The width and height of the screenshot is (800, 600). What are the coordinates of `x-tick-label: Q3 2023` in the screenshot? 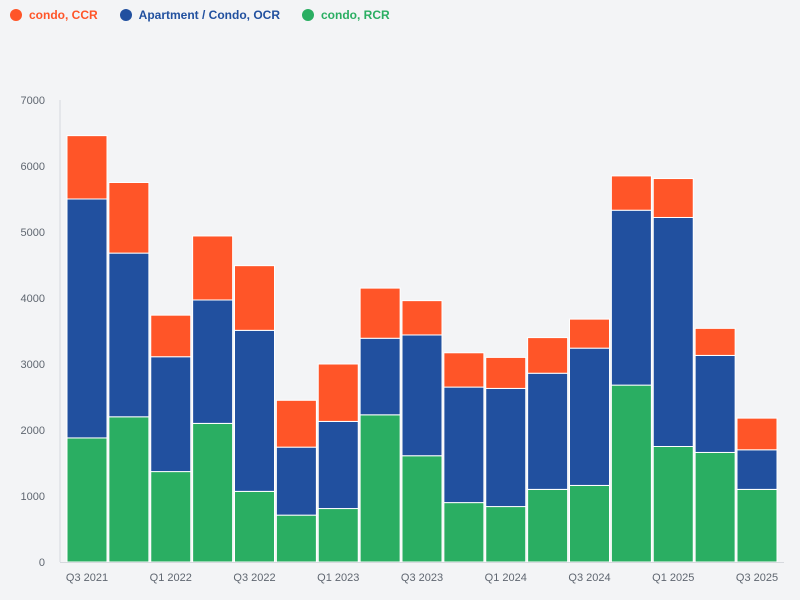 It's located at (422, 578).